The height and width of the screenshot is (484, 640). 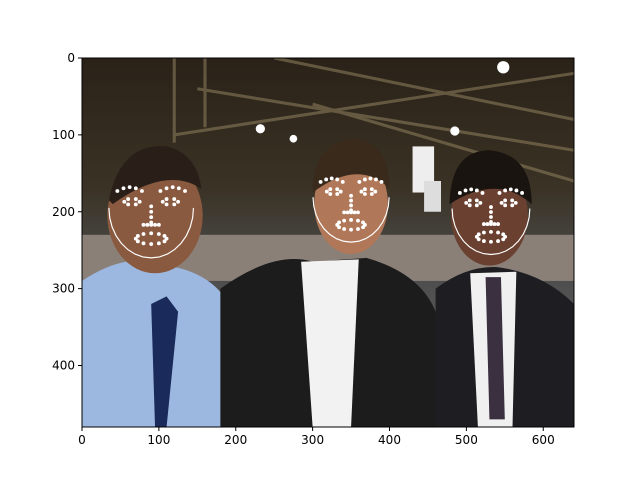 I want to click on y-tick-label: 0, so click(x=71, y=58).